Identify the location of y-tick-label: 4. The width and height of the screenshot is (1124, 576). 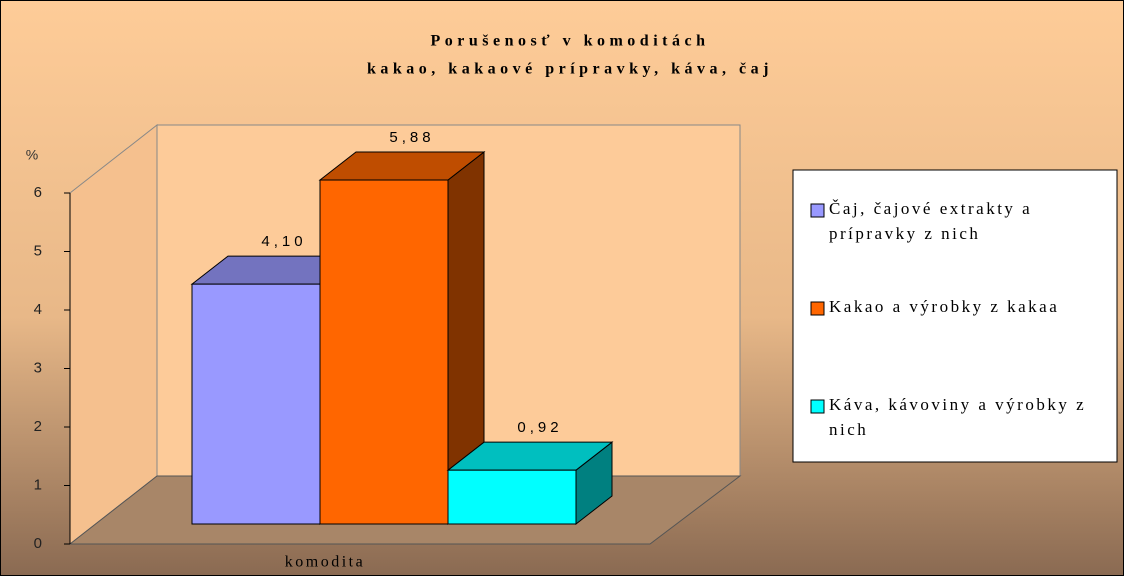
(38, 309).